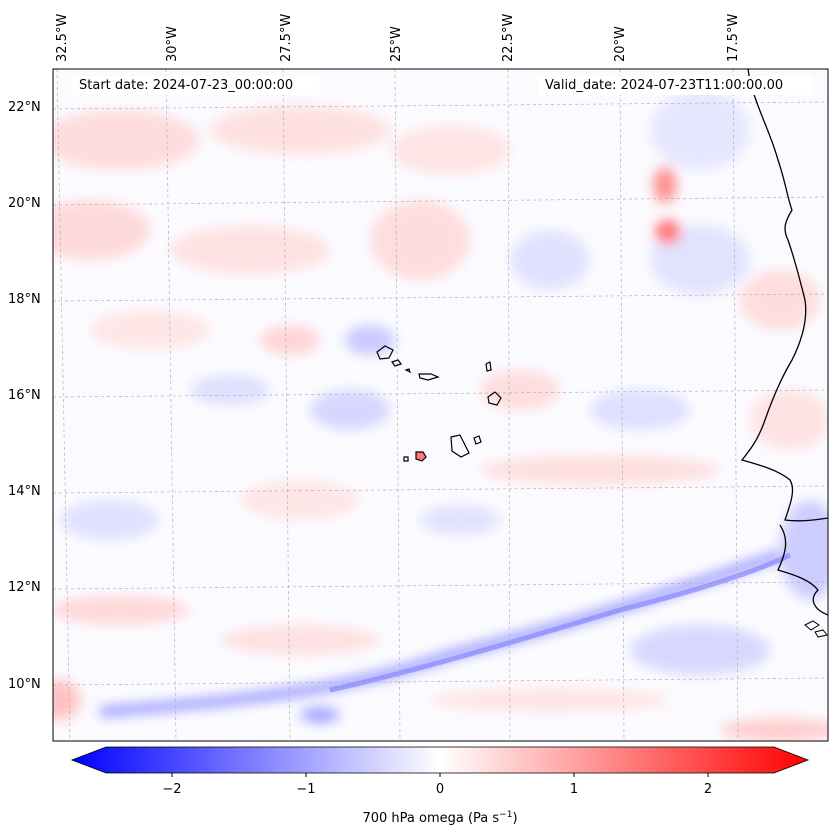  Describe the element at coordinates (733, 38) in the screenshot. I see `lon-label-17-5w: 17.5°W` at that location.